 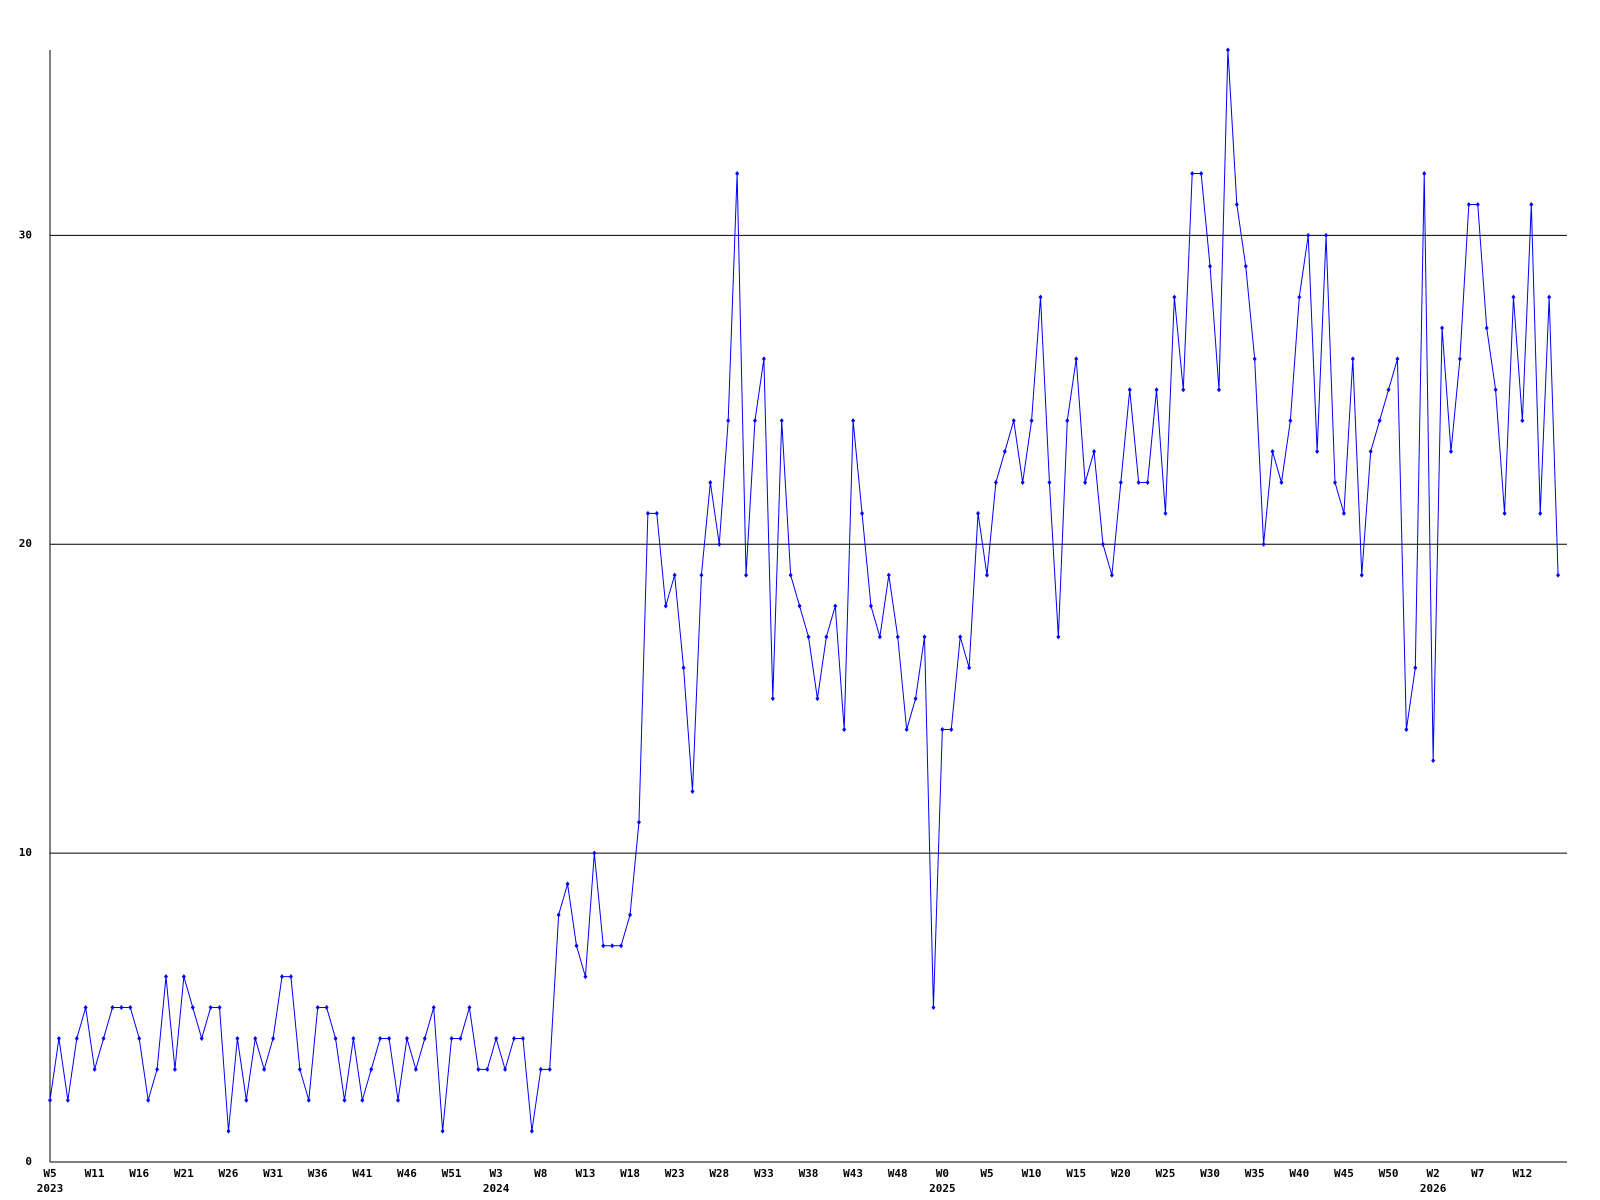 What do you see at coordinates (25, 234) in the screenshot?
I see `y-tick-label: 30` at bounding box center [25, 234].